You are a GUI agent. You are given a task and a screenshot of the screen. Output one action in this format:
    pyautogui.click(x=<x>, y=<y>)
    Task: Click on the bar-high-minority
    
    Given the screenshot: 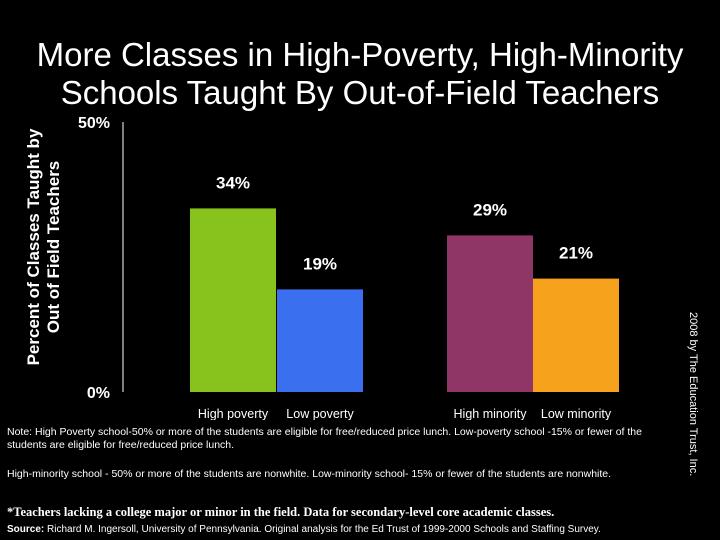 What is the action you would take?
    pyautogui.click(x=490, y=313)
    